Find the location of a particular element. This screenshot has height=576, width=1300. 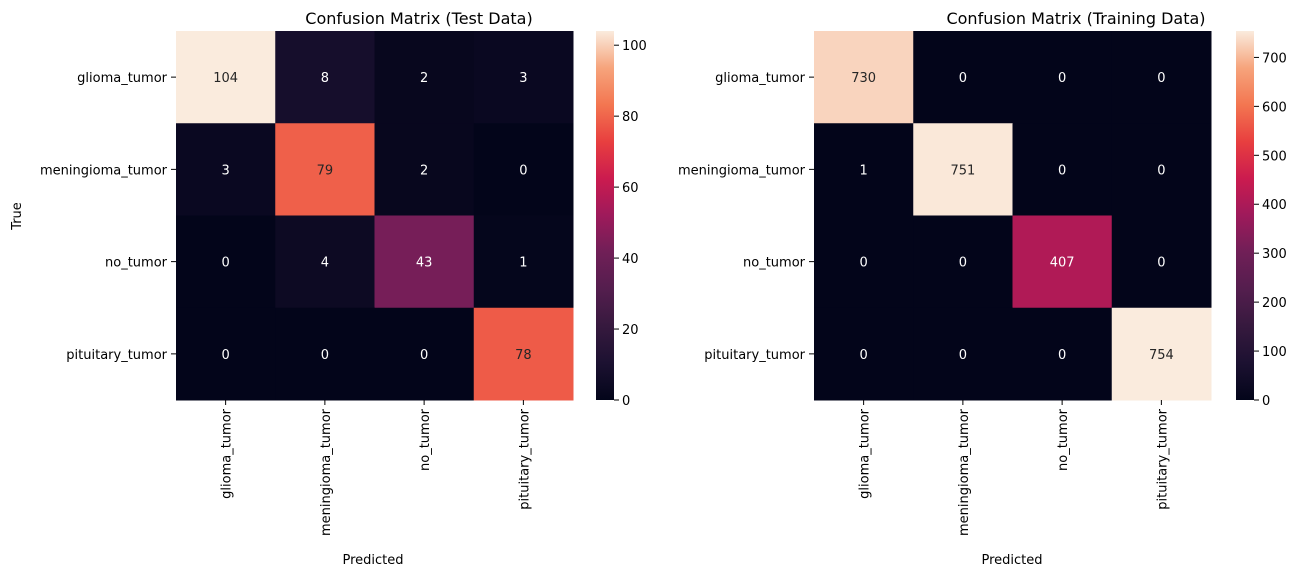

colorbar-tick-label: 40 is located at coordinates (630, 259).